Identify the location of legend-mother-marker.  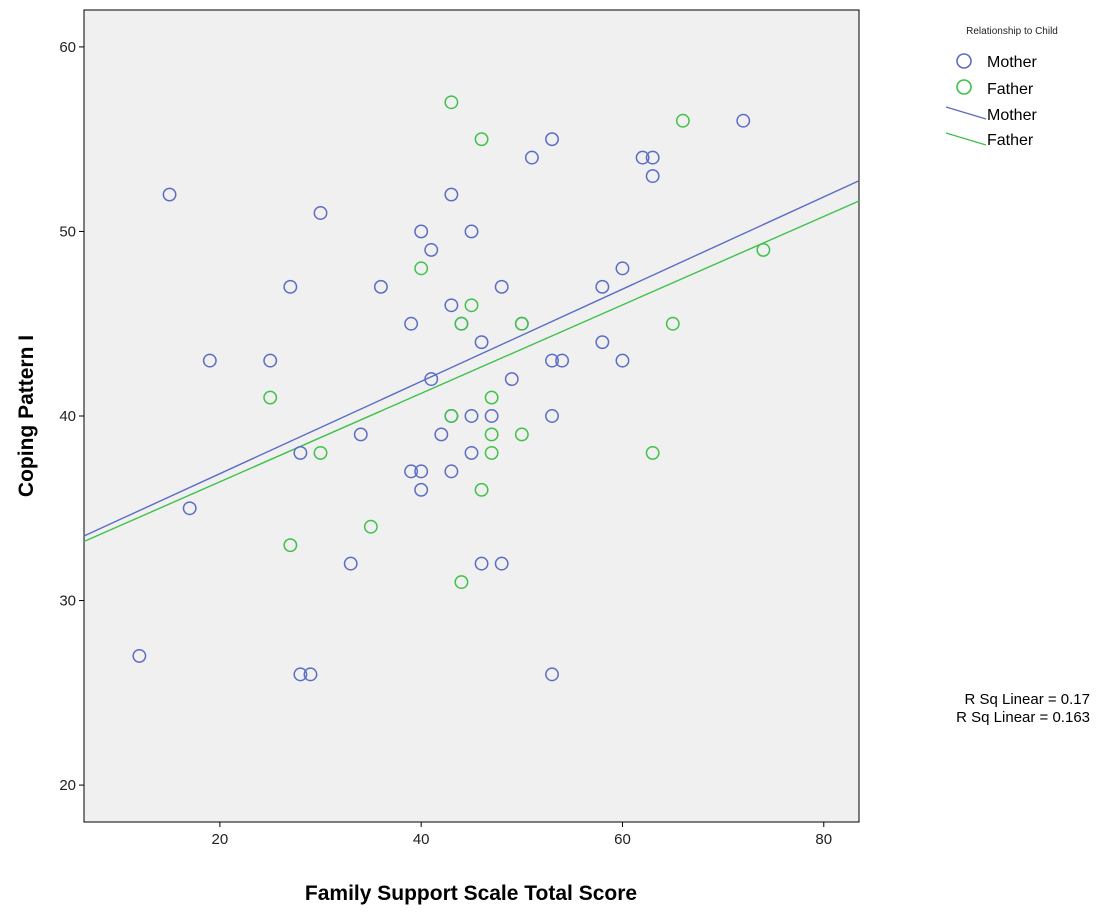
(964, 61).